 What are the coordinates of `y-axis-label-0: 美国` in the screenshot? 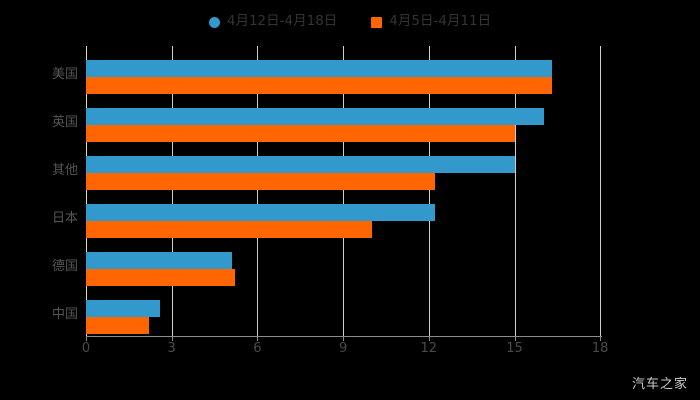 It's located at (64, 74).